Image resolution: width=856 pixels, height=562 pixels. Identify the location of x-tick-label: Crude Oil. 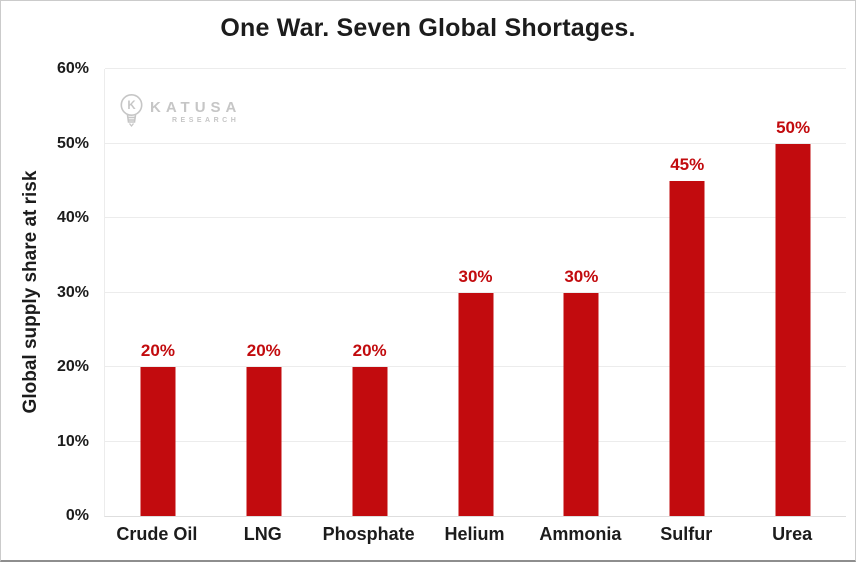
(157, 534).